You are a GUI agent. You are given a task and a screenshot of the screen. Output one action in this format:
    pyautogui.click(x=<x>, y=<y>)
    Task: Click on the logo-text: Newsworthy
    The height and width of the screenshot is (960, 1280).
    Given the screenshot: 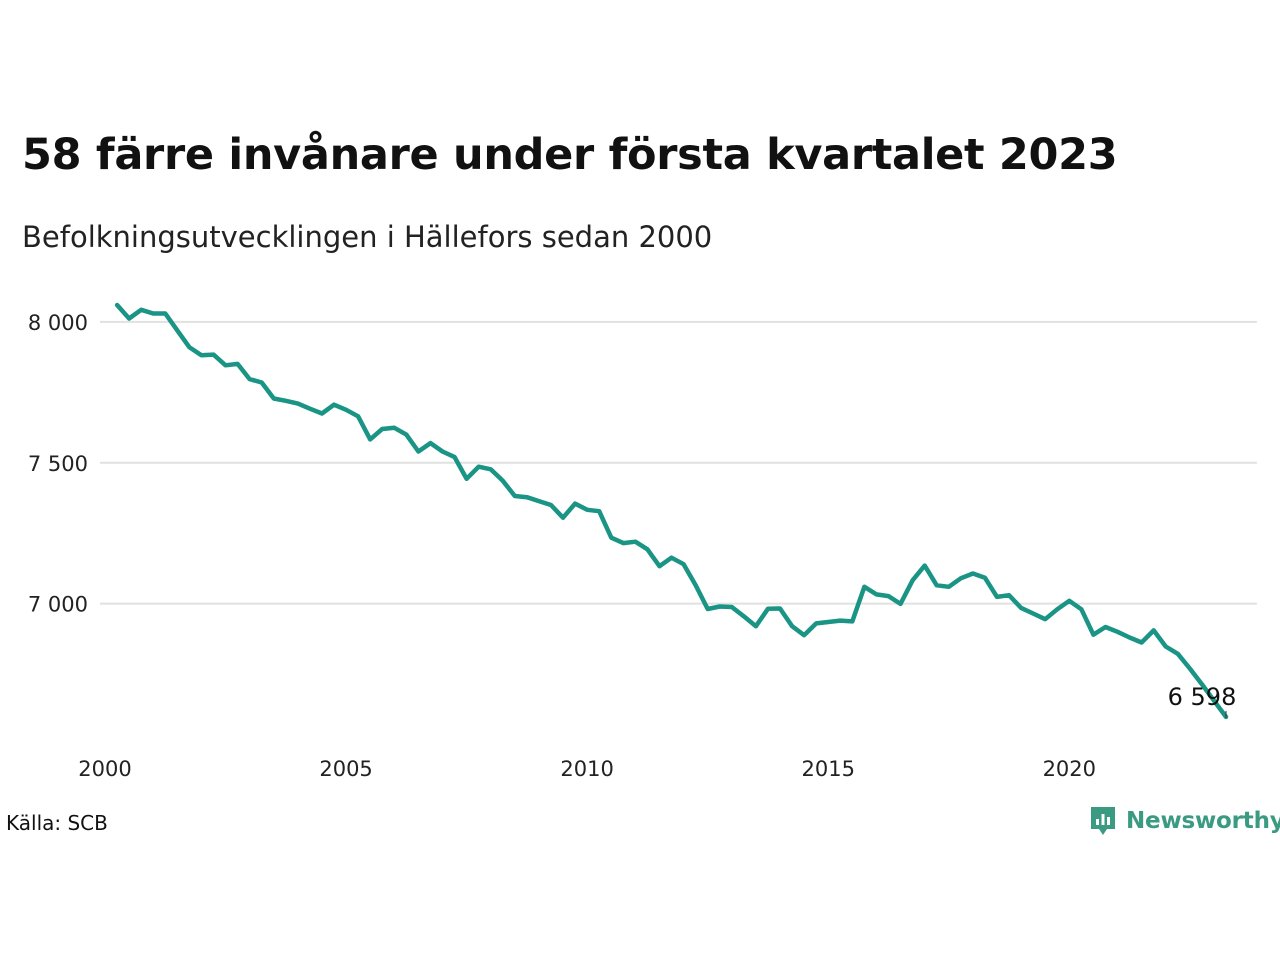 What is the action you would take?
    pyautogui.click(x=1203, y=821)
    